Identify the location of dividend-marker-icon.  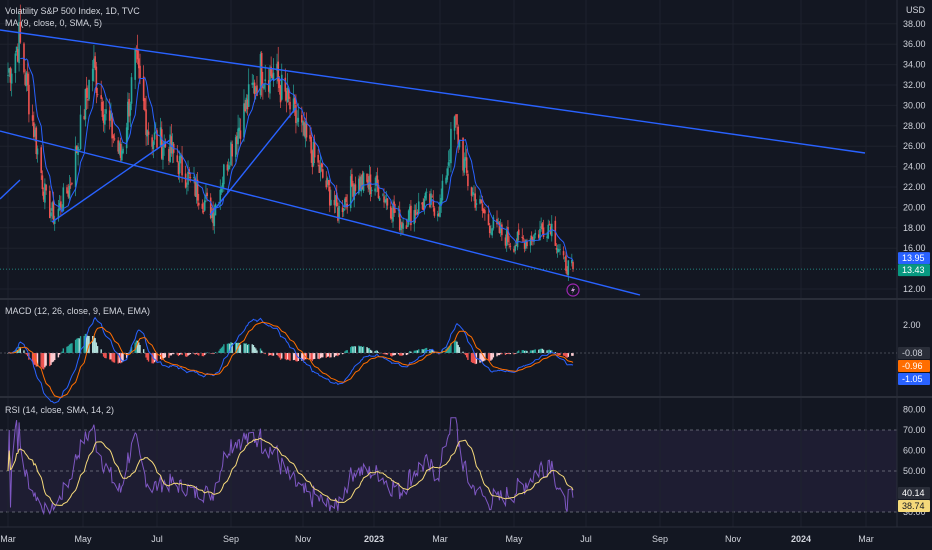
(573, 290).